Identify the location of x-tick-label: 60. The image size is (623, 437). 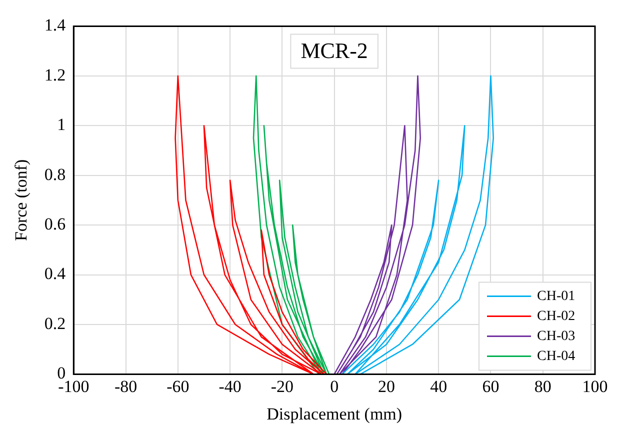
(491, 386).